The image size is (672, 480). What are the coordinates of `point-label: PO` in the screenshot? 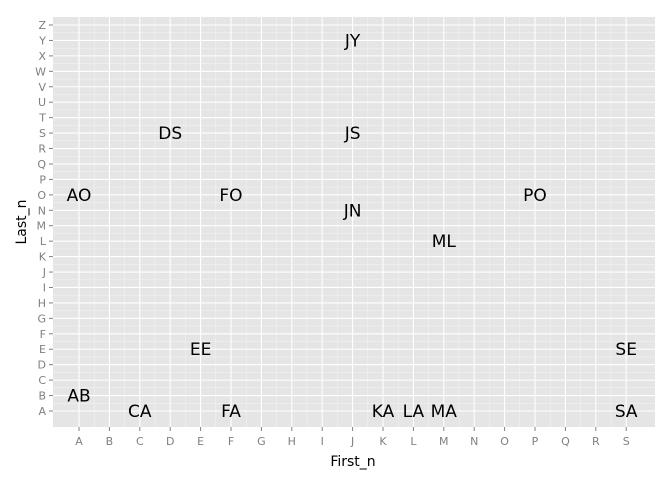 It's located at (535, 196).